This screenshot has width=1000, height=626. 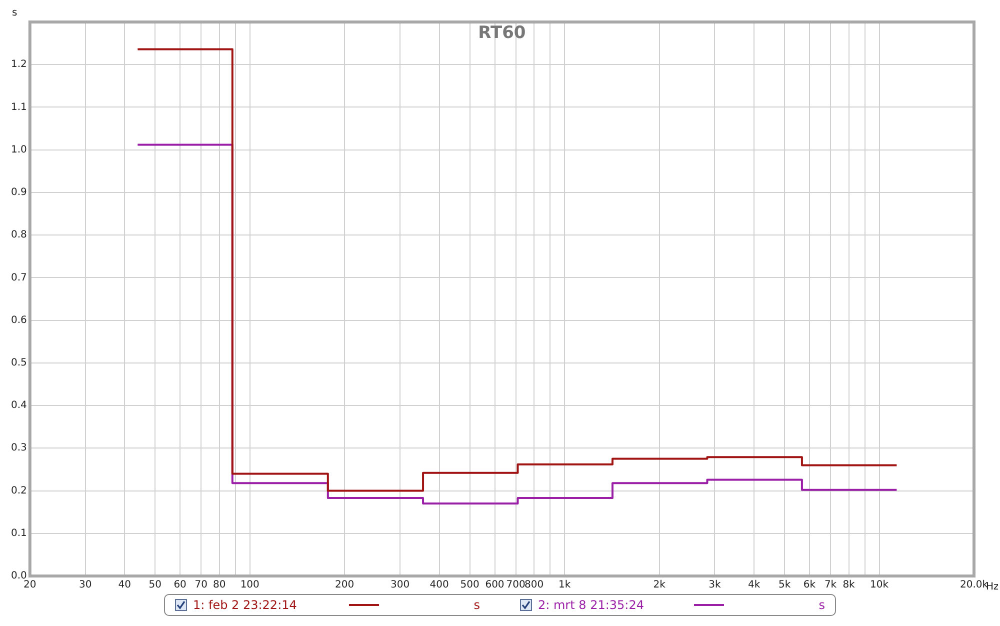 I want to click on y-tick-label: 0.1, so click(x=18, y=533).